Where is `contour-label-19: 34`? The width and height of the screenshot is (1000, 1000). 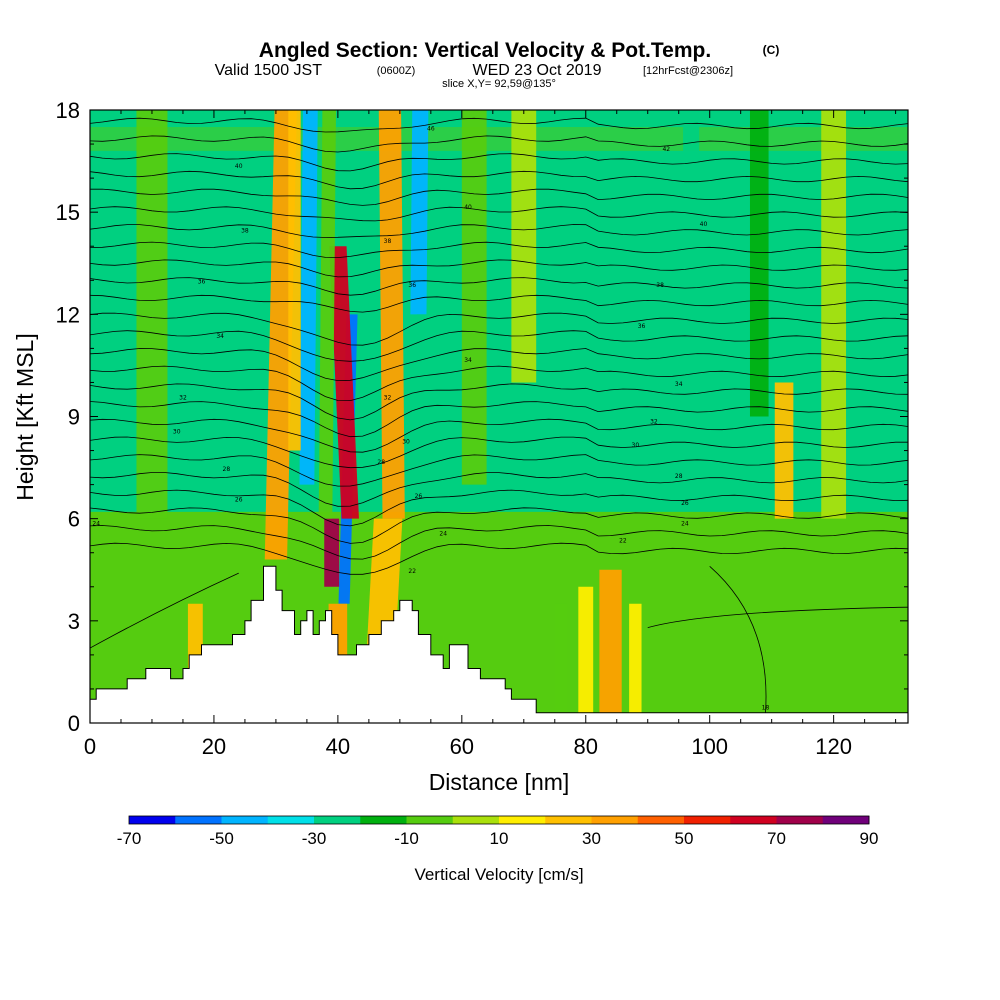 contour-label-19: 34 is located at coordinates (468, 360).